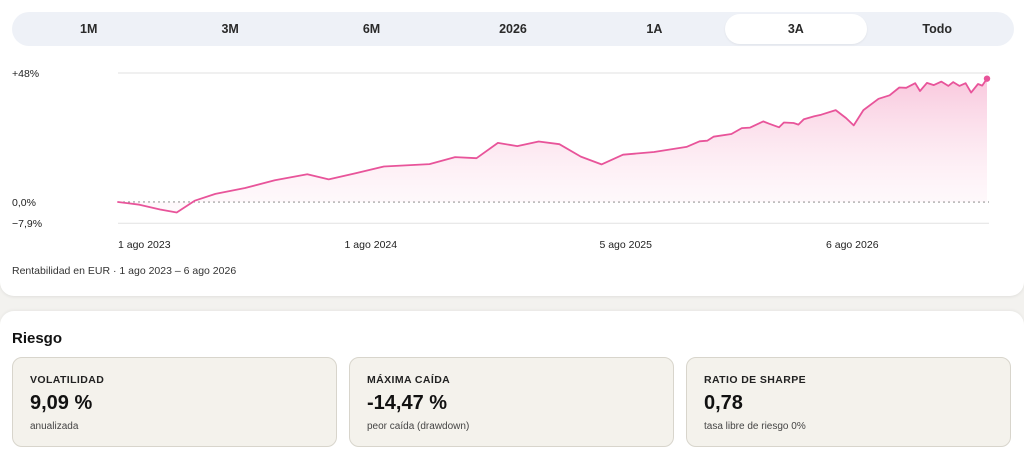 This screenshot has height=457, width=1024. I want to click on tab-1m: 1M, so click(89, 29).